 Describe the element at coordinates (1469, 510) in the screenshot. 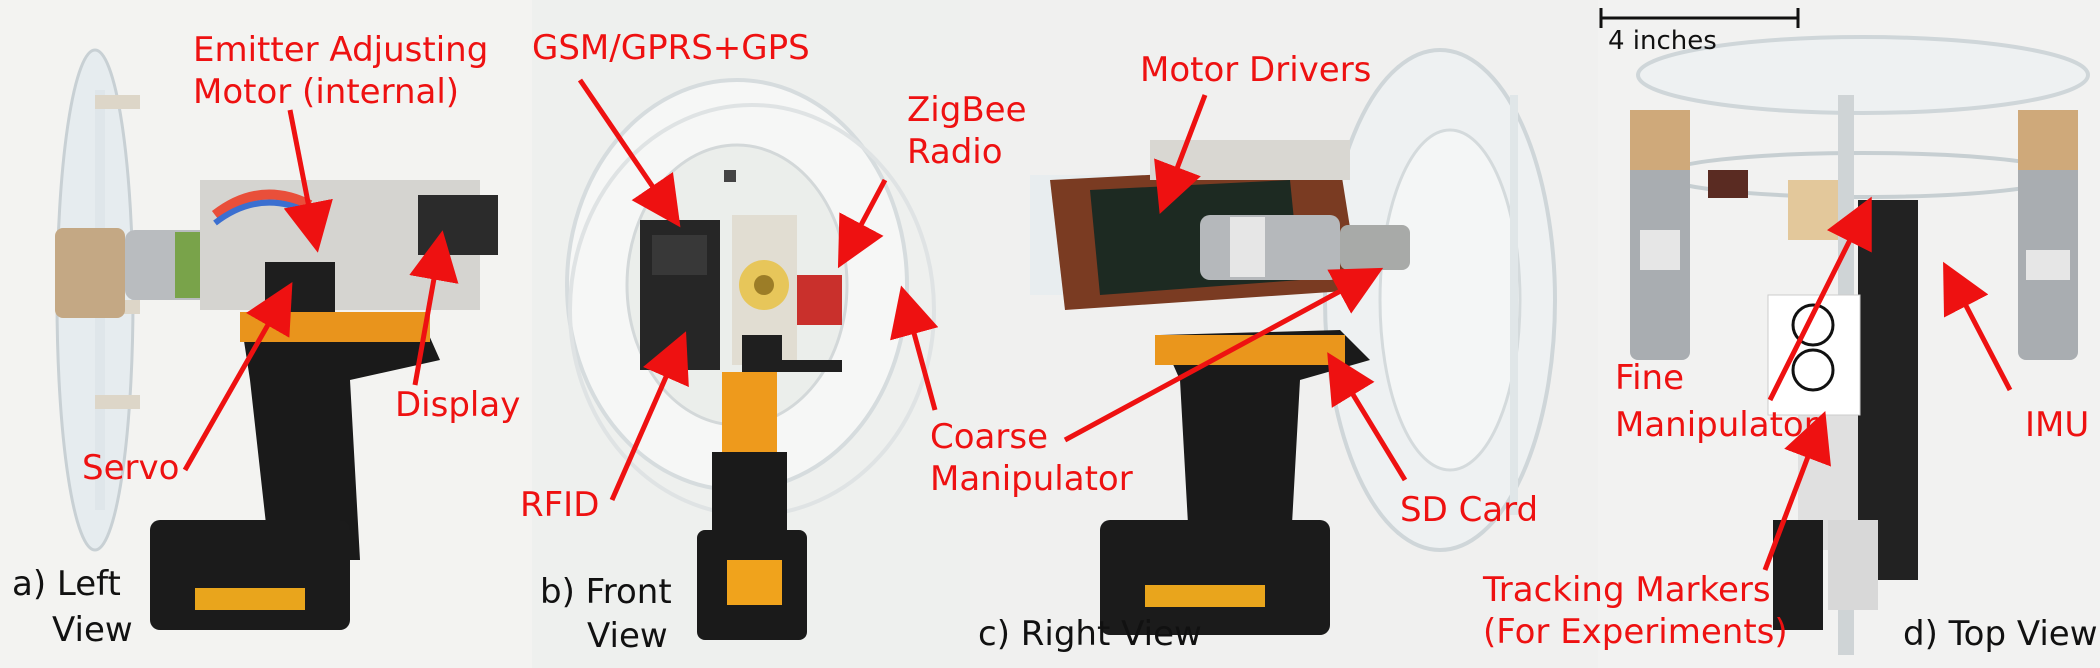

I see `label-sd-card: SD Card` at that location.